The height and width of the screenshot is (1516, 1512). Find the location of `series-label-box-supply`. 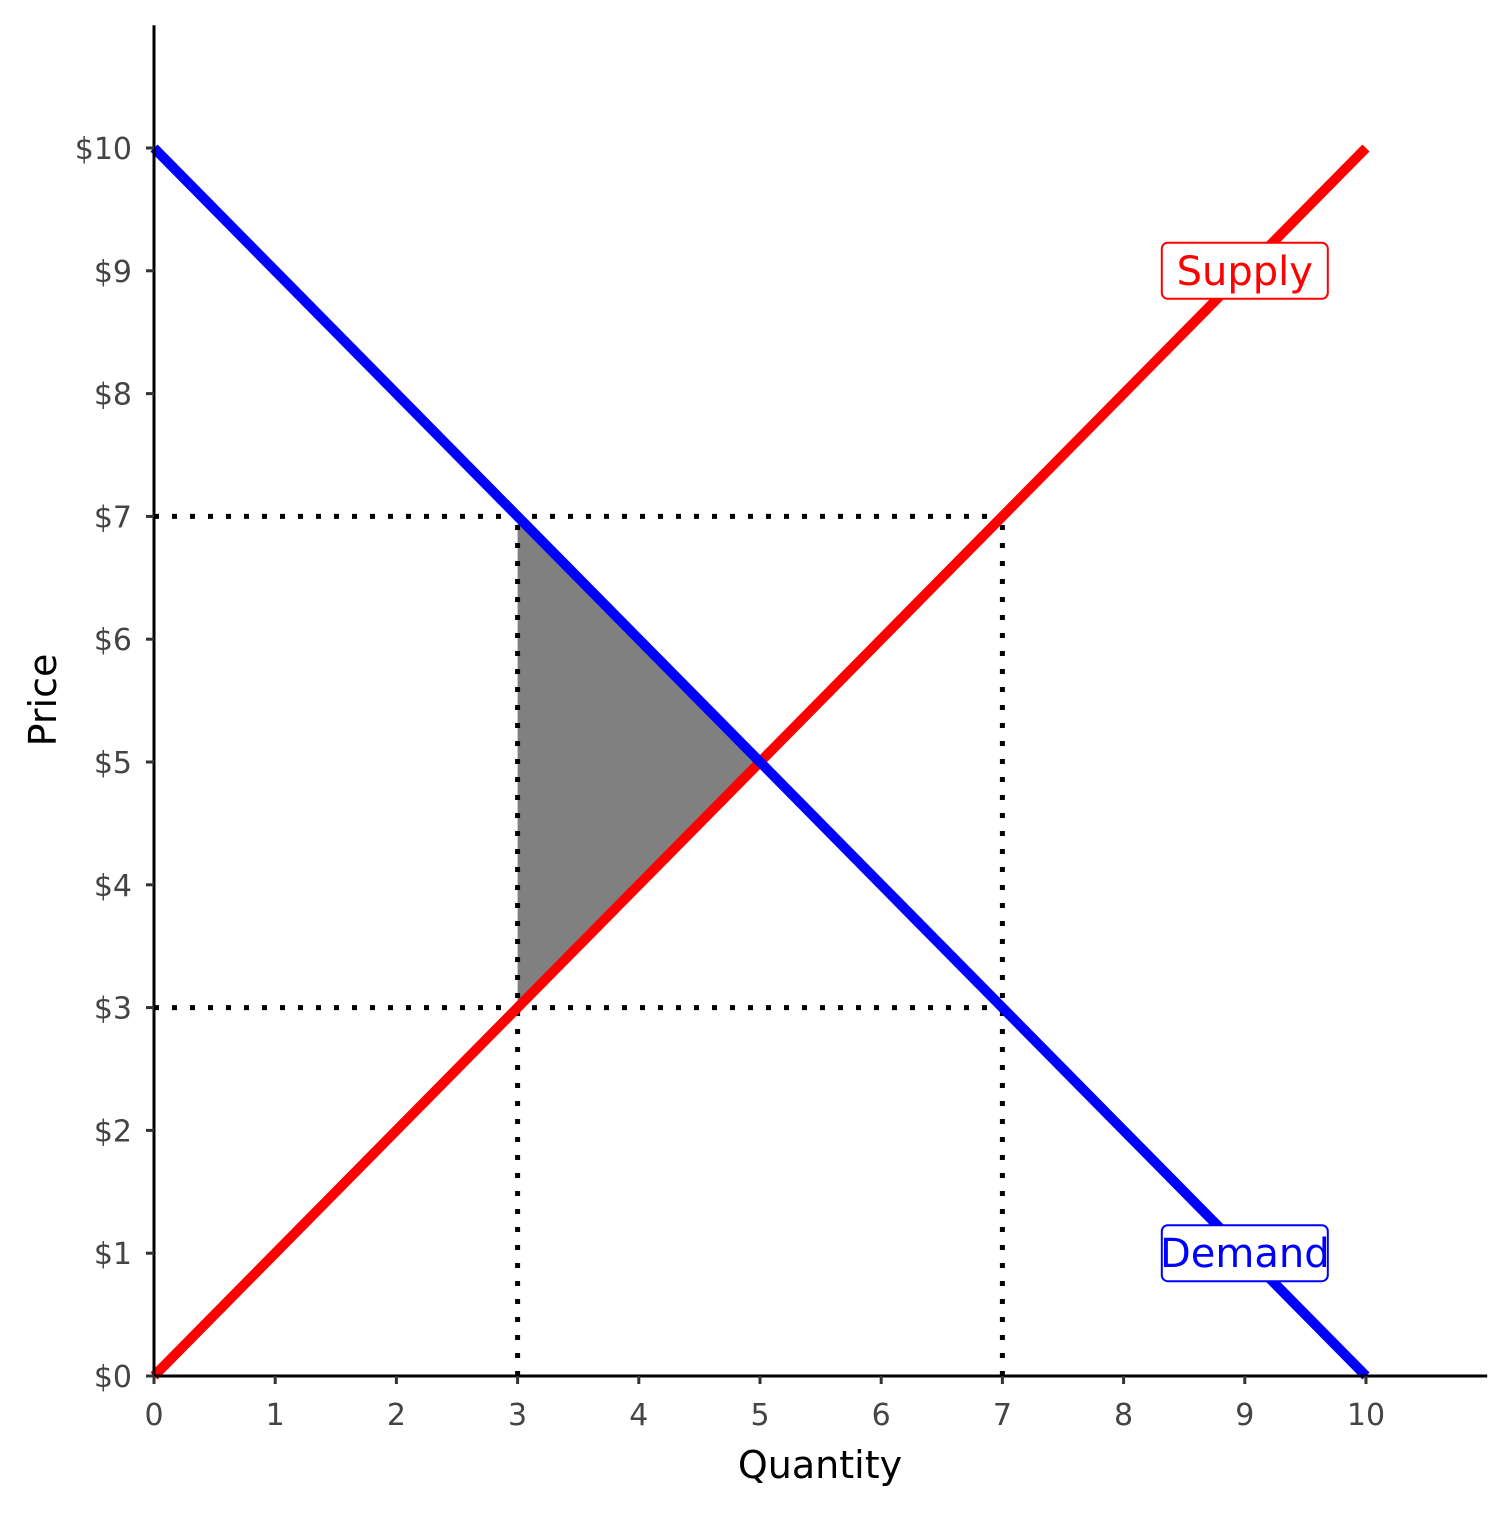

series-label-box-supply is located at coordinates (1244, 270).